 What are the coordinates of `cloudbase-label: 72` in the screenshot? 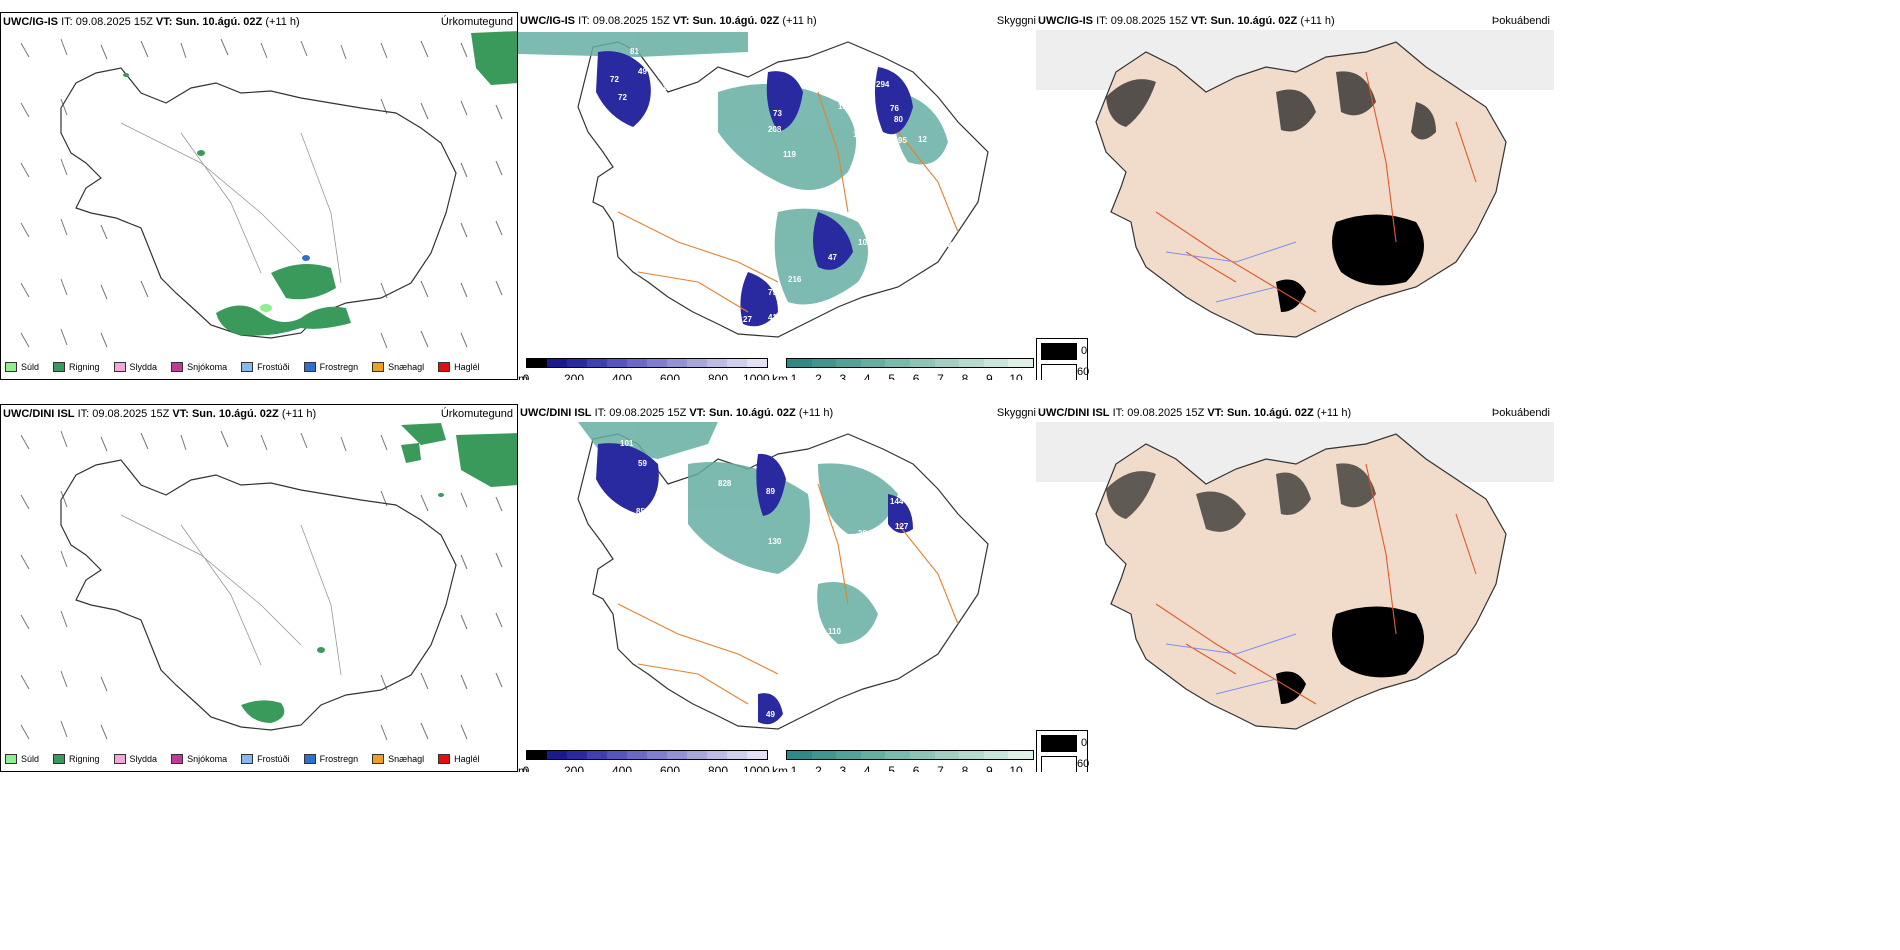 It's located at (614, 79).